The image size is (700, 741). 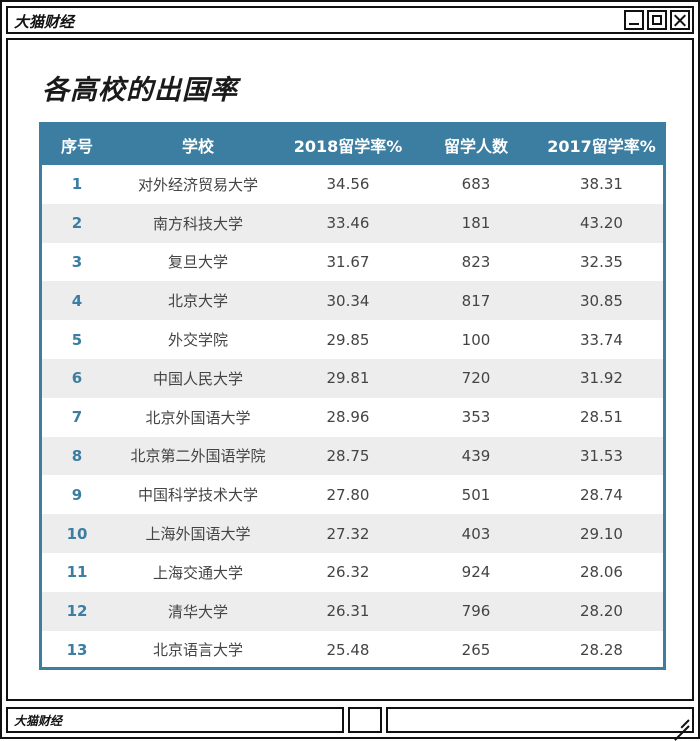 I want to click on cell-index: 8, so click(x=77, y=456).